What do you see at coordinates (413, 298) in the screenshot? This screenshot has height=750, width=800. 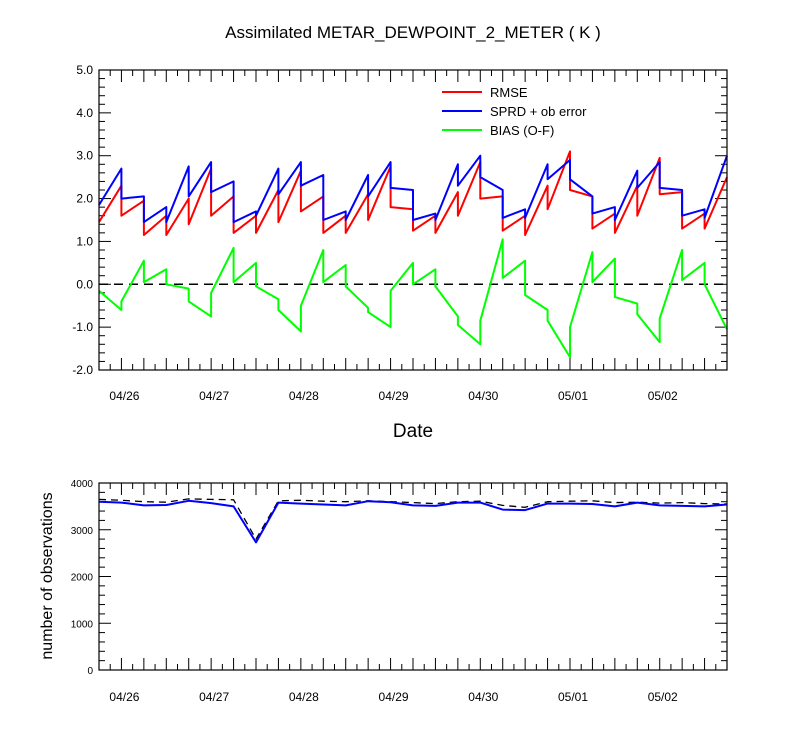 I see `series-bias-o-f` at bounding box center [413, 298].